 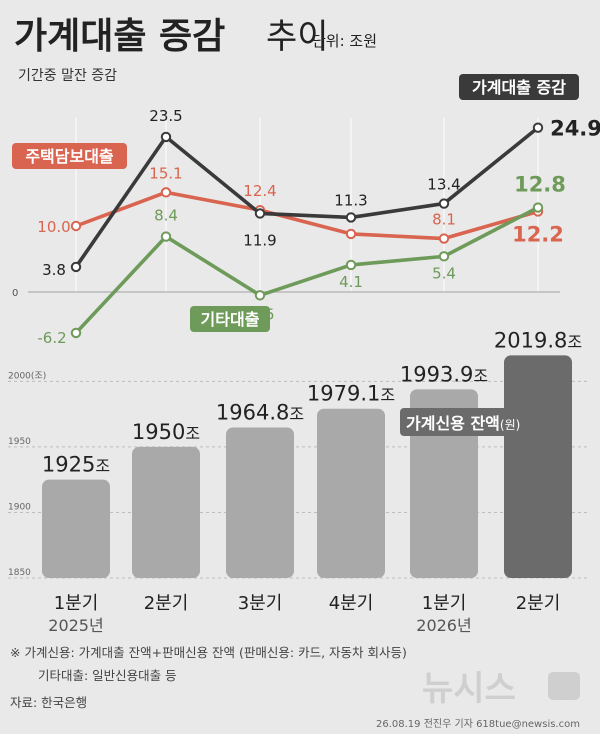 What do you see at coordinates (259, 191) in the screenshot?
I see `data-label: 12.4` at bounding box center [259, 191].